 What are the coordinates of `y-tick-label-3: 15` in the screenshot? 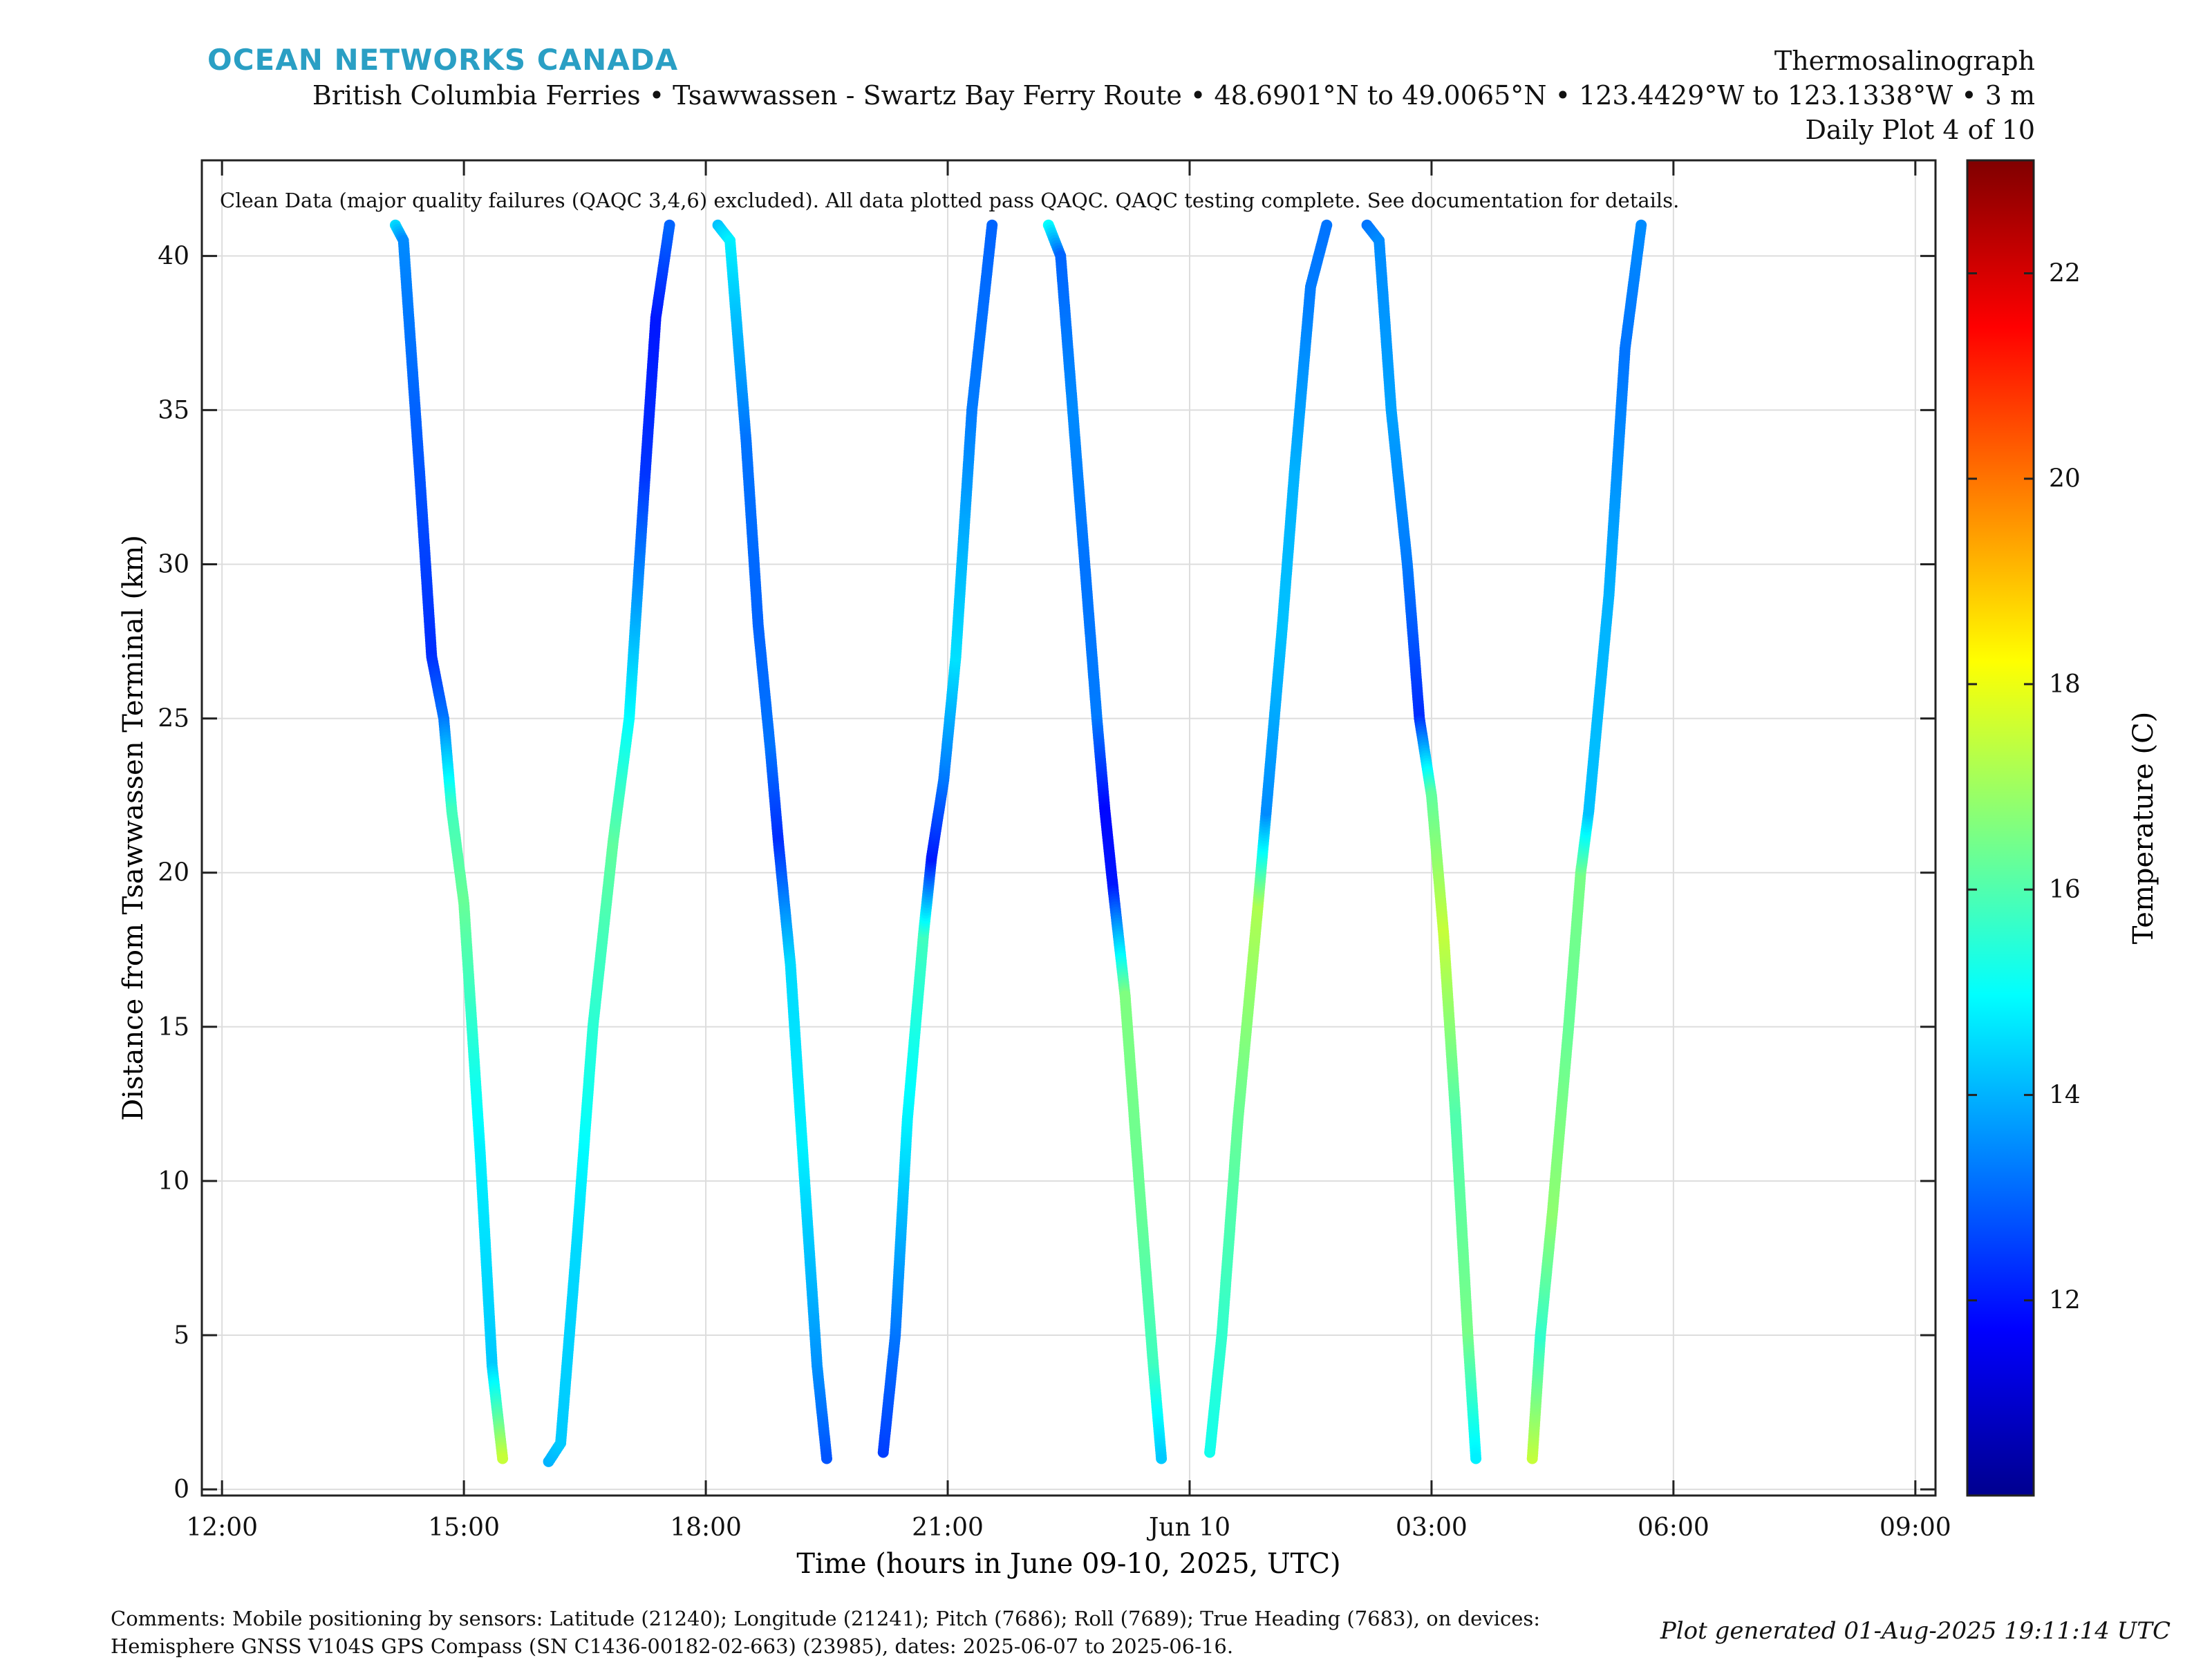 It's located at (174, 1027).